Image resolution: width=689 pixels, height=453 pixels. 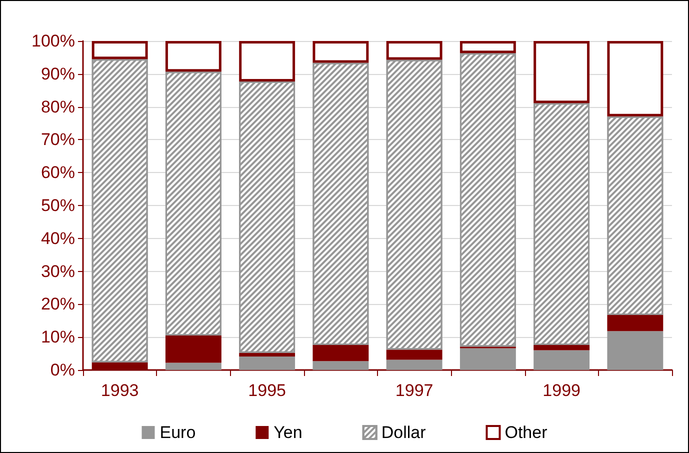 I want to click on x-tick-label: 1999, so click(x=561, y=390).